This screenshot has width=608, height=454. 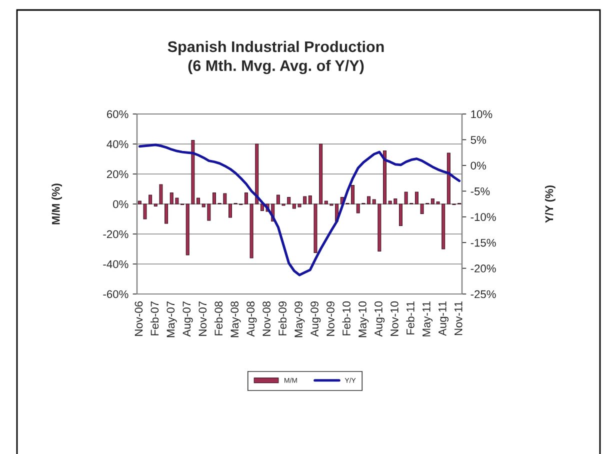 I want to click on x-tick-label: May-07, so click(x=171, y=320).